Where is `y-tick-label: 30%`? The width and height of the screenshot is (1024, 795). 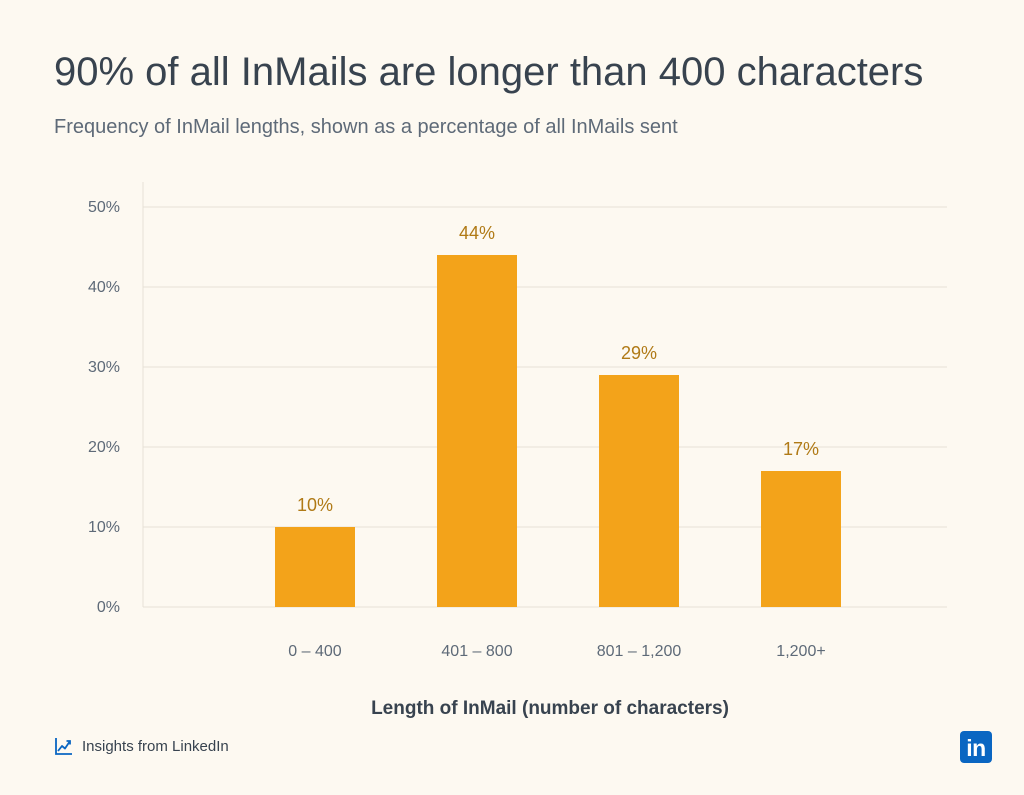 y-tick-label: 30% is located at coordinates (104, 367).